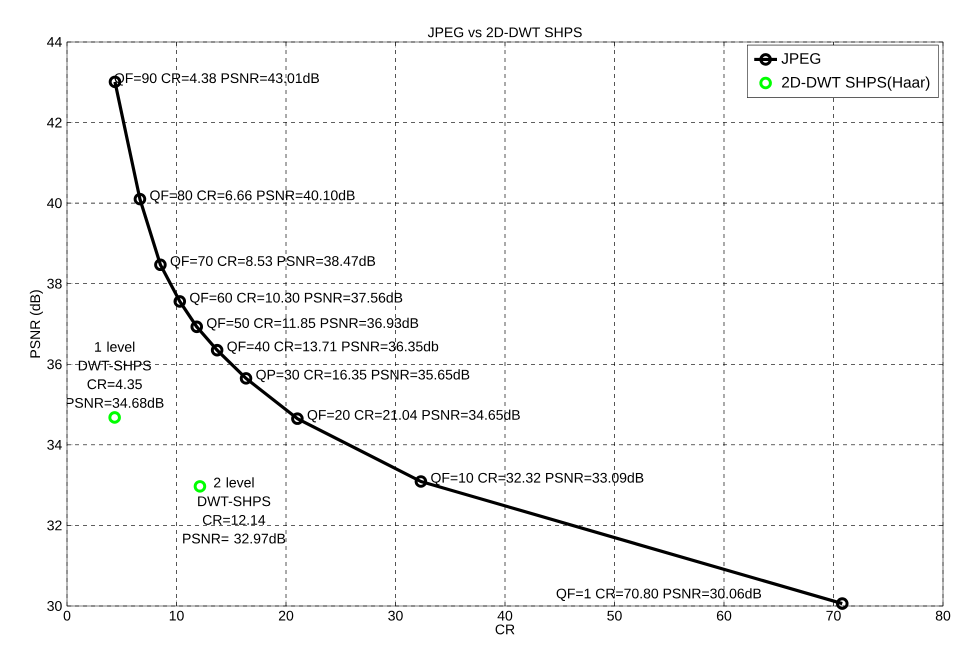  I want to click on annotation: QF=1 CR=70.80 PSNR=30.06dB, so click(659, 594).